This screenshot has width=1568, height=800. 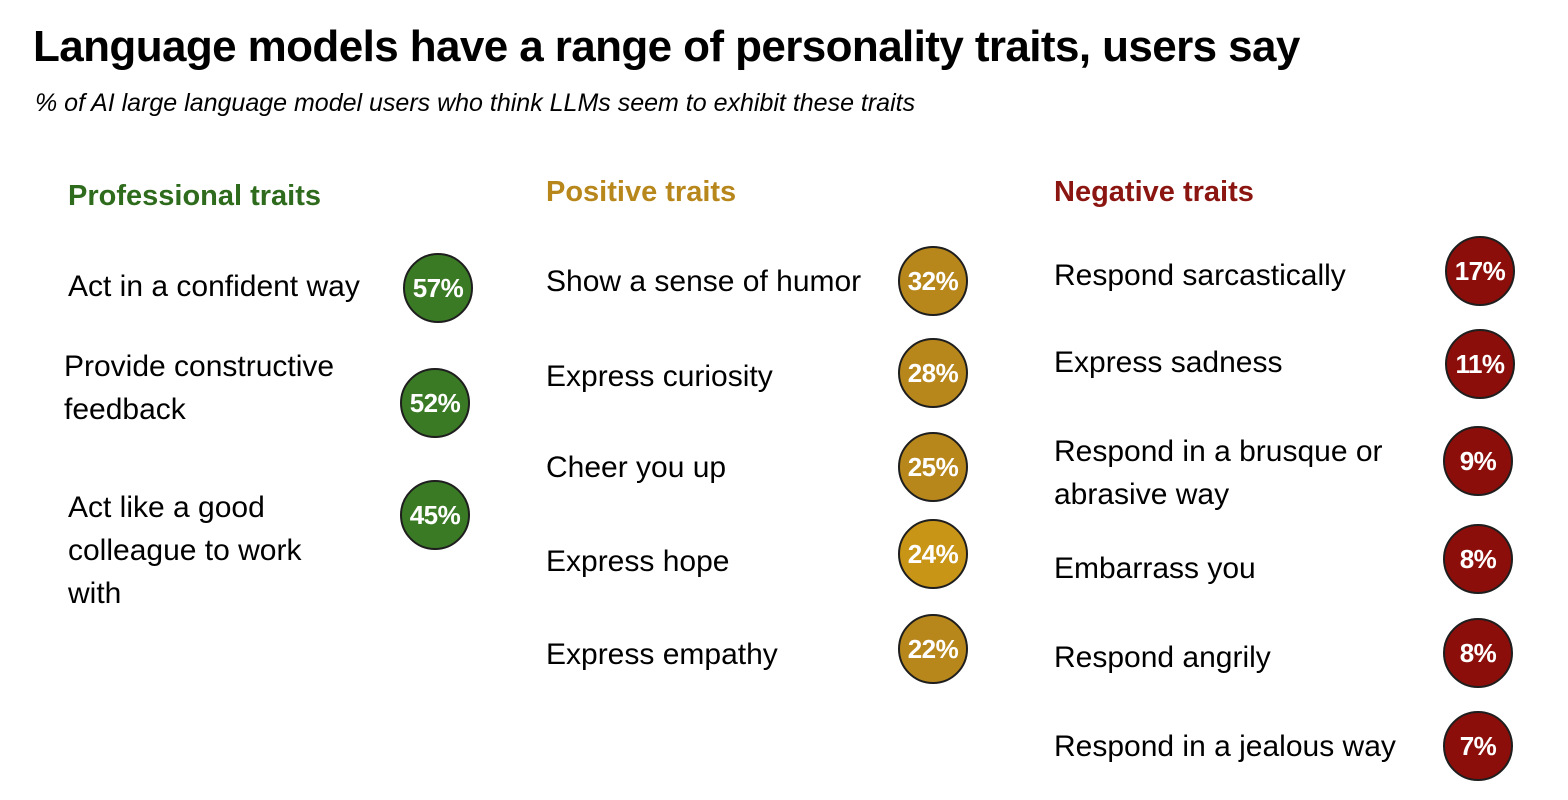 I want to click on value-bubble: 45%, so click(x=435, y=515).